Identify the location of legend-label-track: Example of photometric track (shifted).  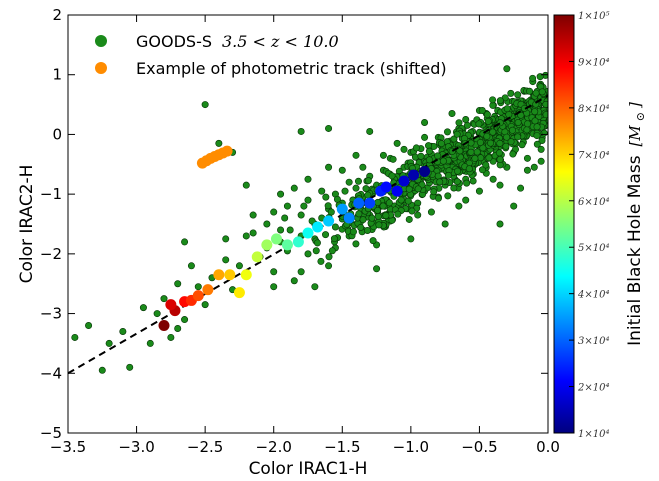
(291, 68).